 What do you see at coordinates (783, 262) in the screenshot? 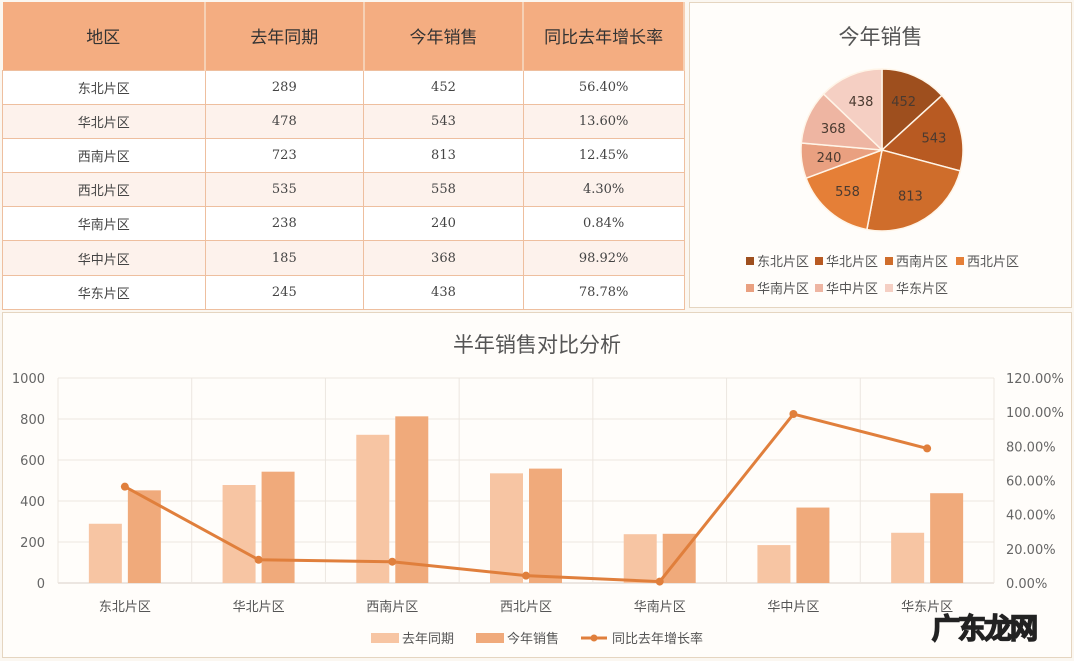
I see `legend-label: 东北片区` at bounding box center [783, 262].